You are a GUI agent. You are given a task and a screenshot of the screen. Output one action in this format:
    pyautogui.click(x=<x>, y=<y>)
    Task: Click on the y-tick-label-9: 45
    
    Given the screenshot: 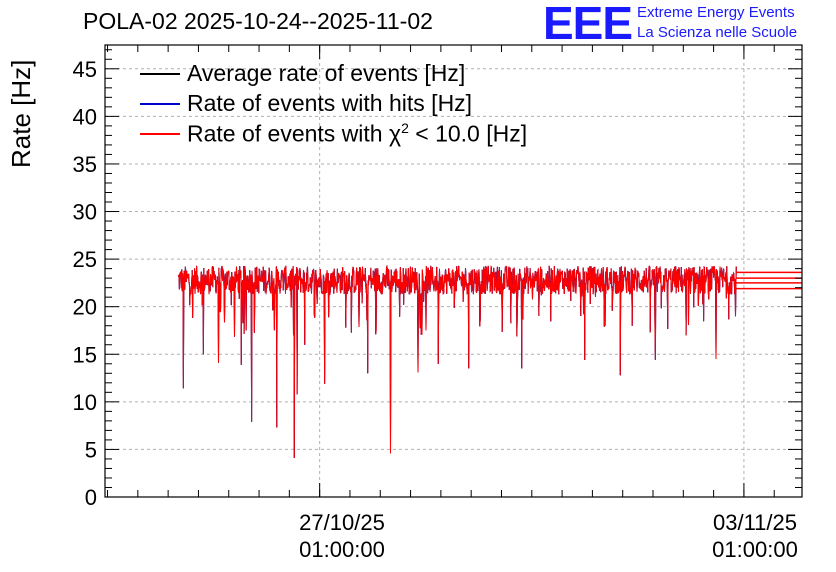 What is the action you would take?
    pyautogui.click(x=85, y=69)
    